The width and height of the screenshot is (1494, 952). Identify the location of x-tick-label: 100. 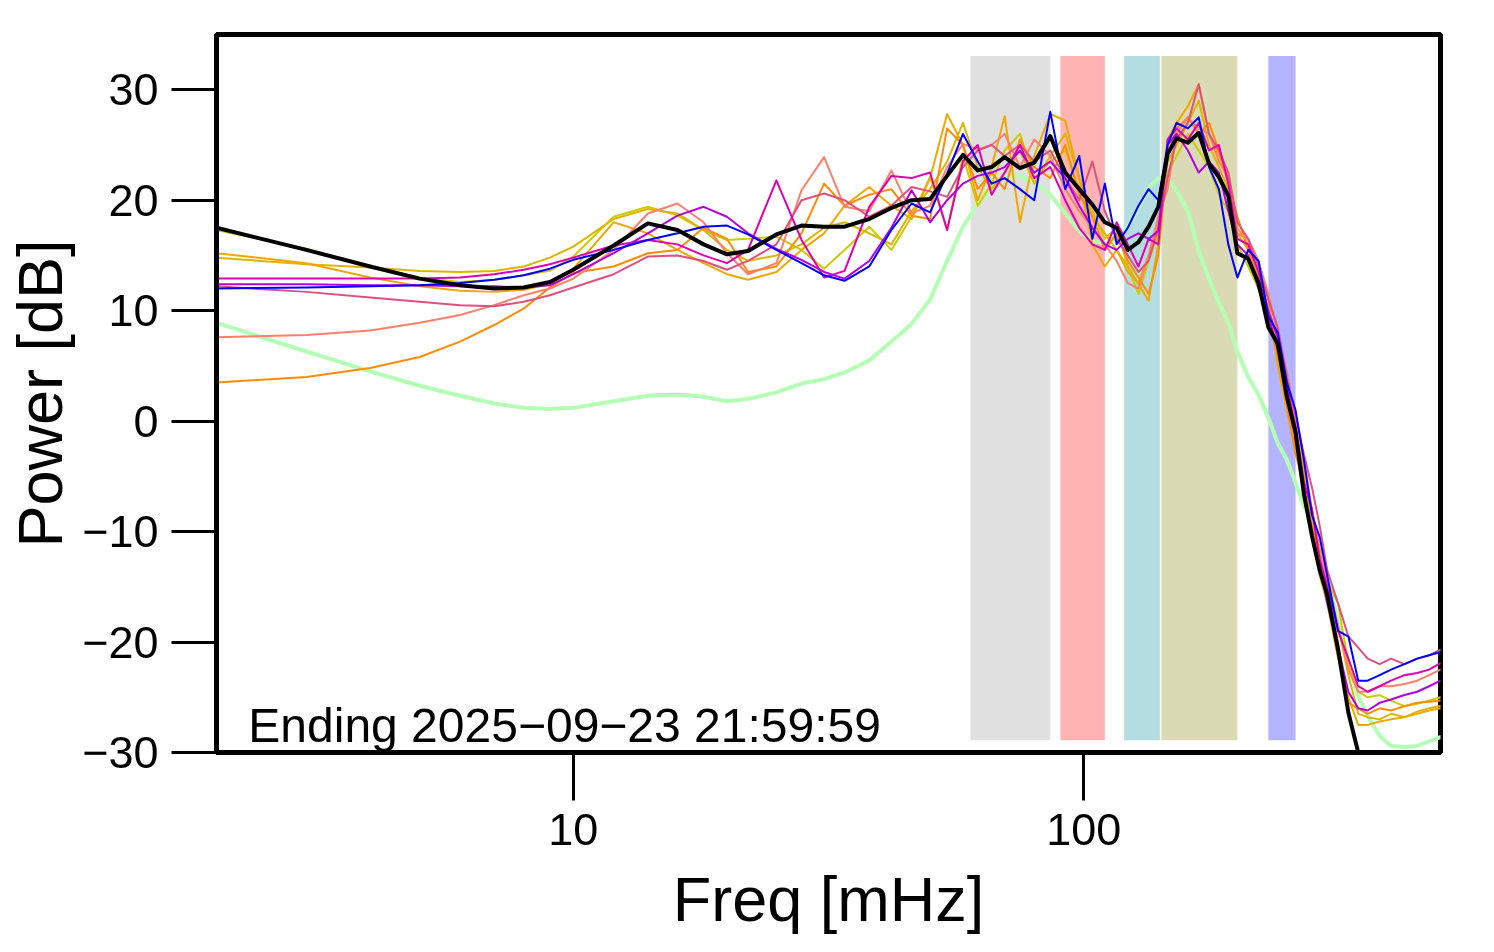
(1084, 829).